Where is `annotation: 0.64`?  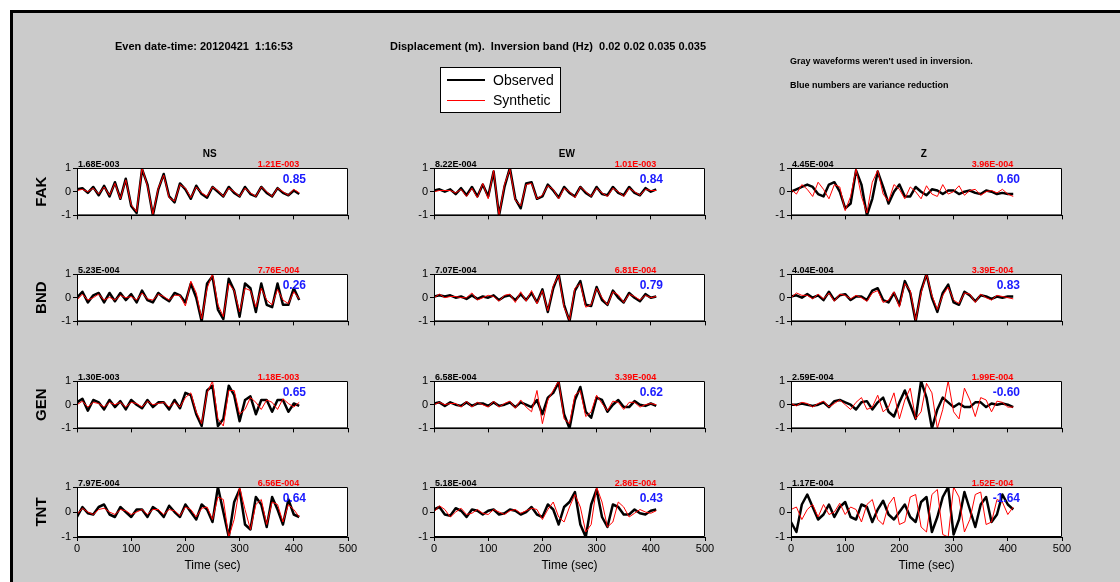
annotation: 0.64 is located at coordinates (294, 498).